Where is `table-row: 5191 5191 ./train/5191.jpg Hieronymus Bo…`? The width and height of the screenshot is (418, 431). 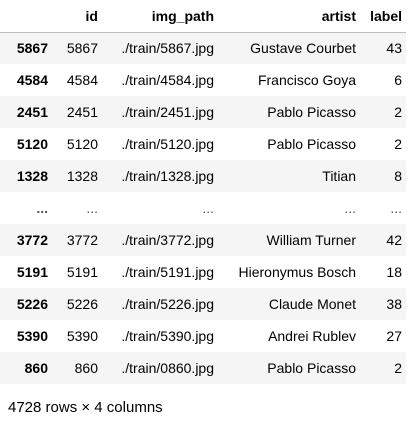 table-row: 5191 5191 ./train/5191.jpg Hieronymus Bo… is located at coordinates (203, 272).